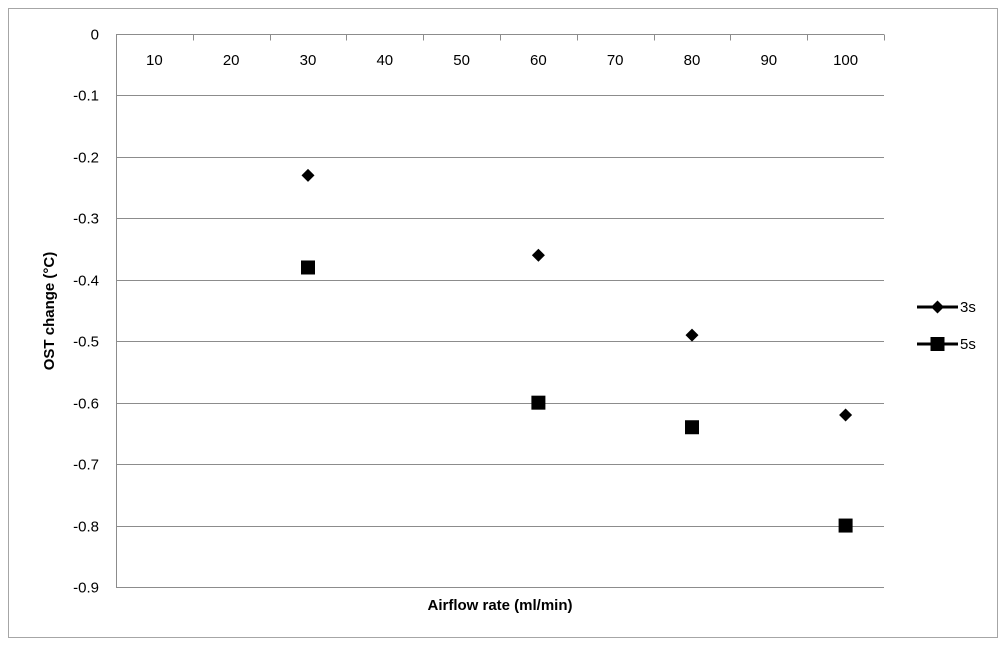 The height and width of the screenshot is (650, 1007). Describe the element at coordinates (231, 60) in the screenshot. I see `x-tick-label: 20` at that location.